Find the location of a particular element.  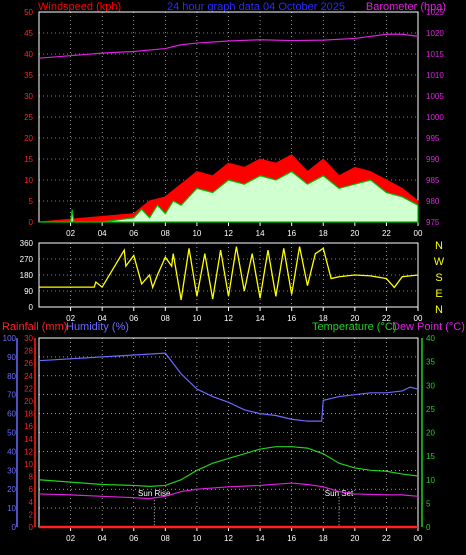

barometer-axis-tick: 1010 is located at coordinates (435, 75).